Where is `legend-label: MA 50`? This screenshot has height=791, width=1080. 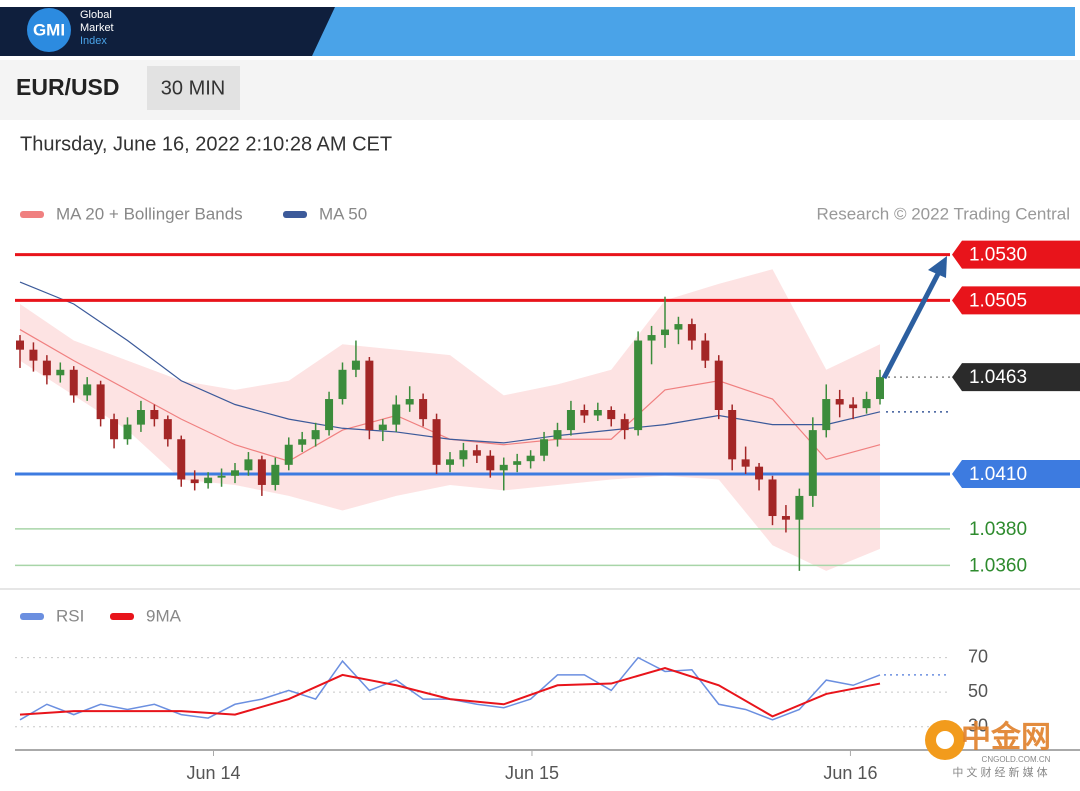 legend-label: MA 50 is located at coordinates (343, 213).